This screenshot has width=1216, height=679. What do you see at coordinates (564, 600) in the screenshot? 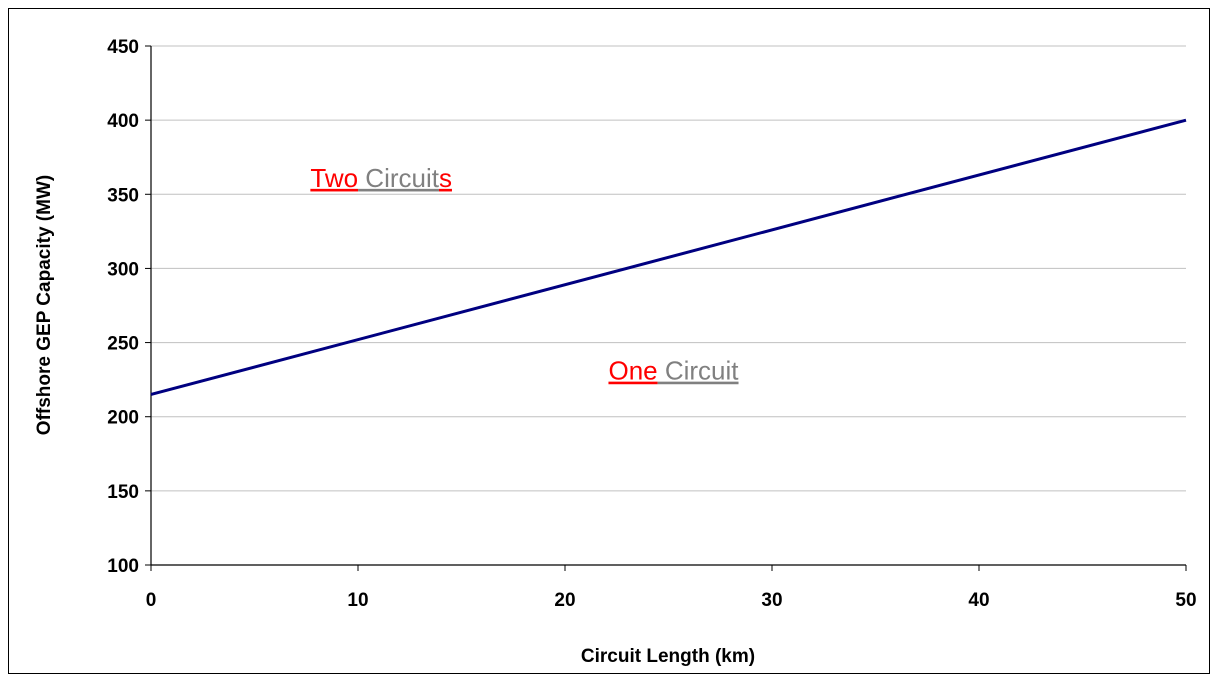
I see `x-tick-label: 20` at bounding box center [564, 600].